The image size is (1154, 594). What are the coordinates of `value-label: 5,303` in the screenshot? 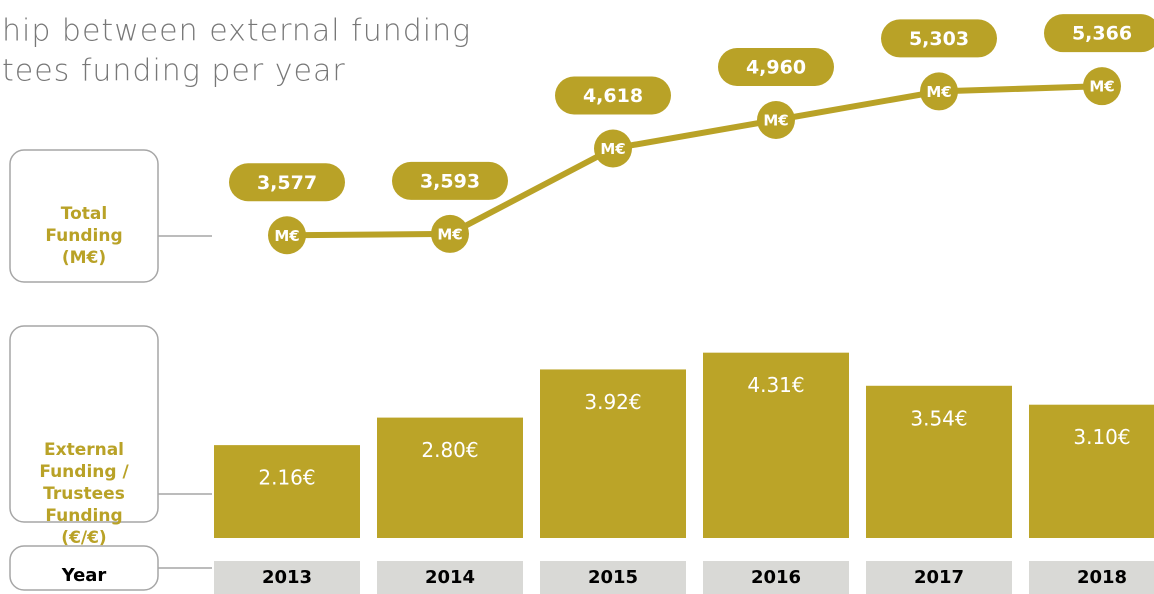 It's located at (939, 39).